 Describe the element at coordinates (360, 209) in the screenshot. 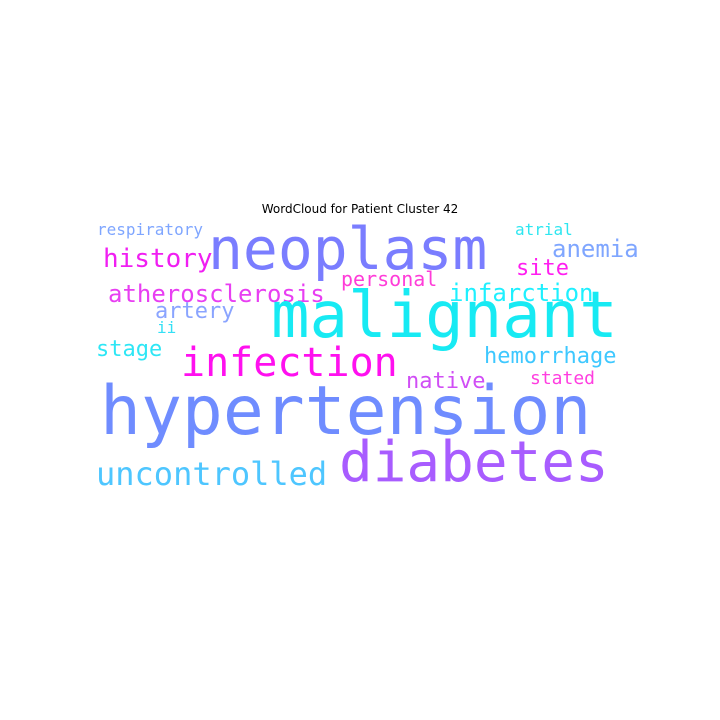

I see `chart-title: WordCloud for Patient Cluster 42` at that location.